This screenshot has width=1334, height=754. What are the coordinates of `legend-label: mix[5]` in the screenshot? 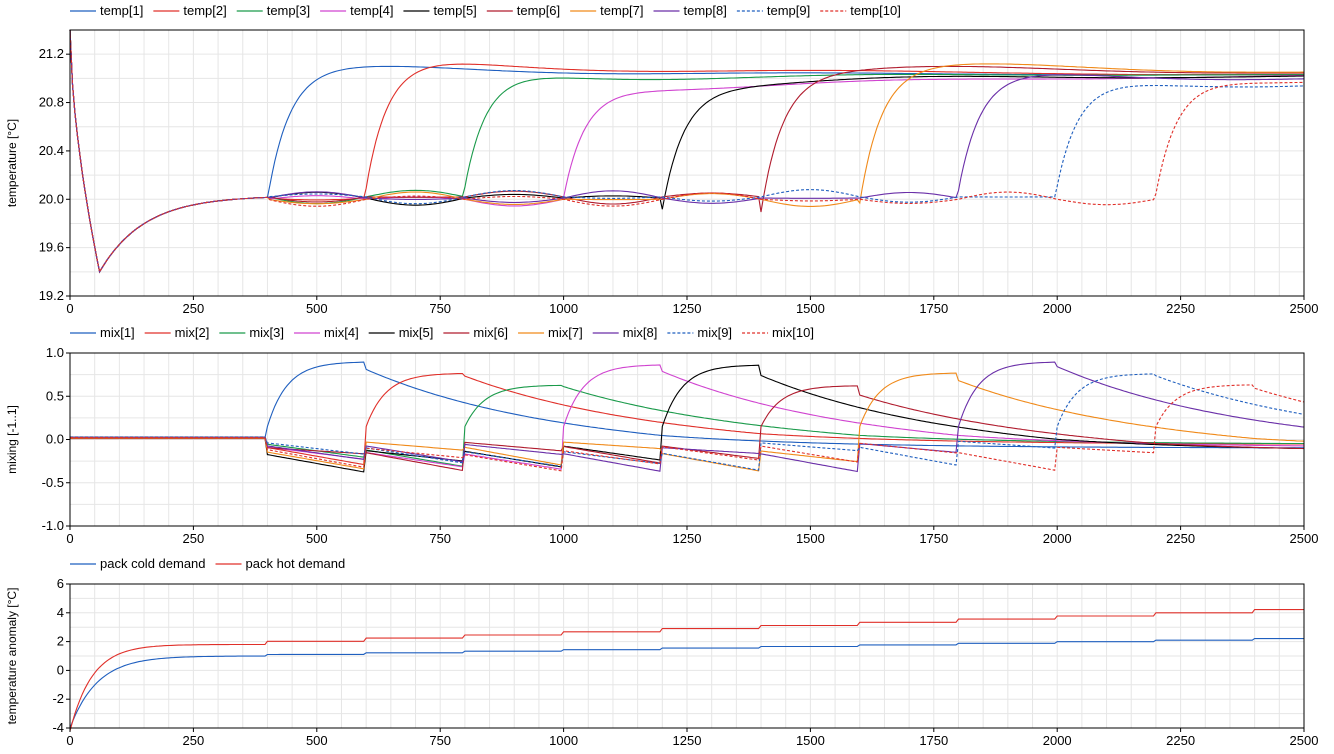 It's located at (416, 332).